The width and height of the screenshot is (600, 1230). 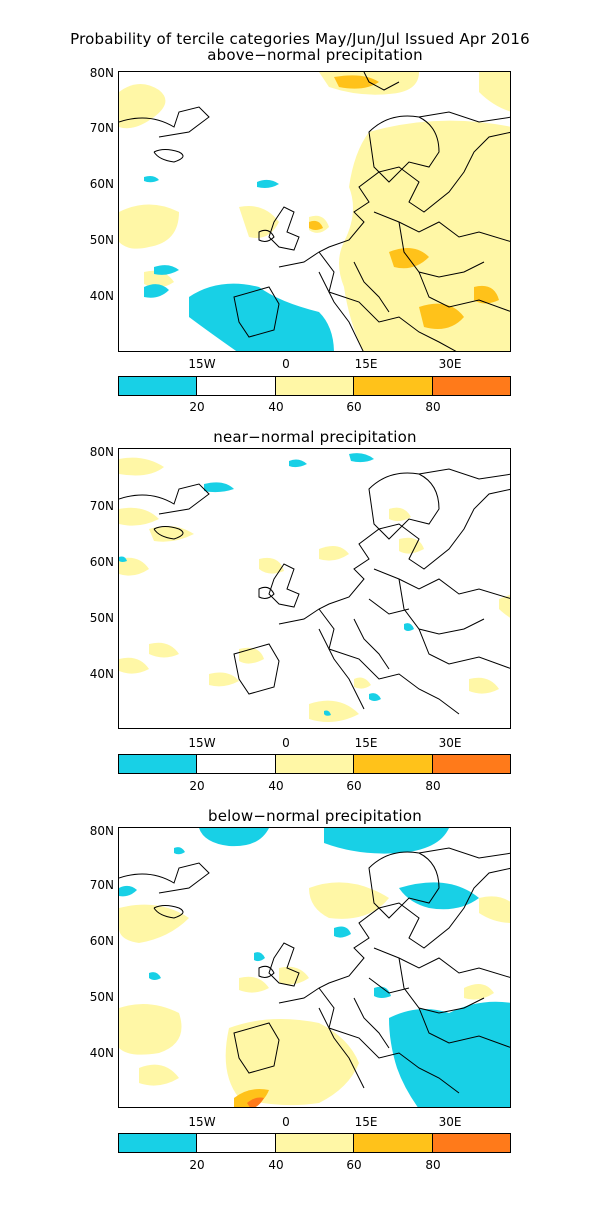 I want to click on colorbar-near, so click(x=314, y=764).